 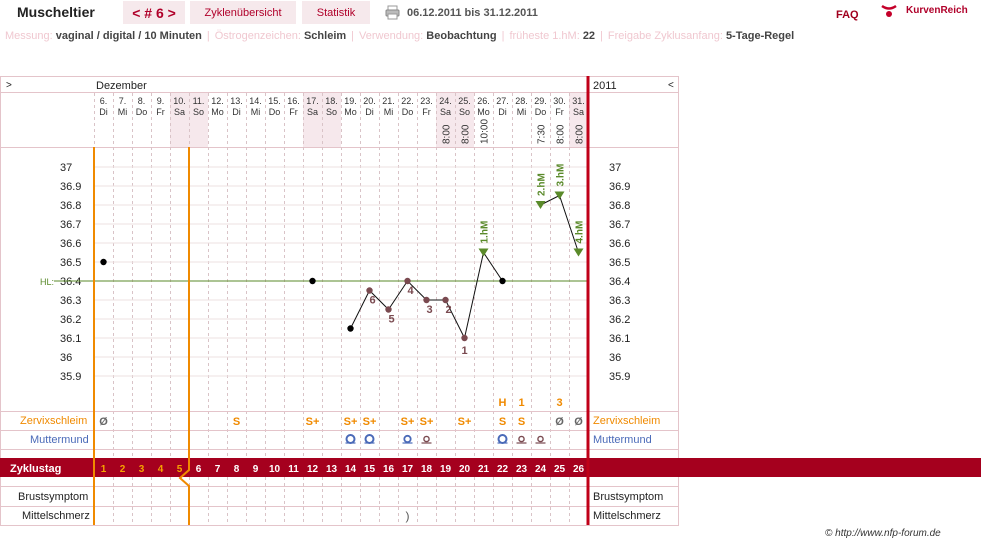 I want to click on day-number: 15., so click(x=274, y=101).